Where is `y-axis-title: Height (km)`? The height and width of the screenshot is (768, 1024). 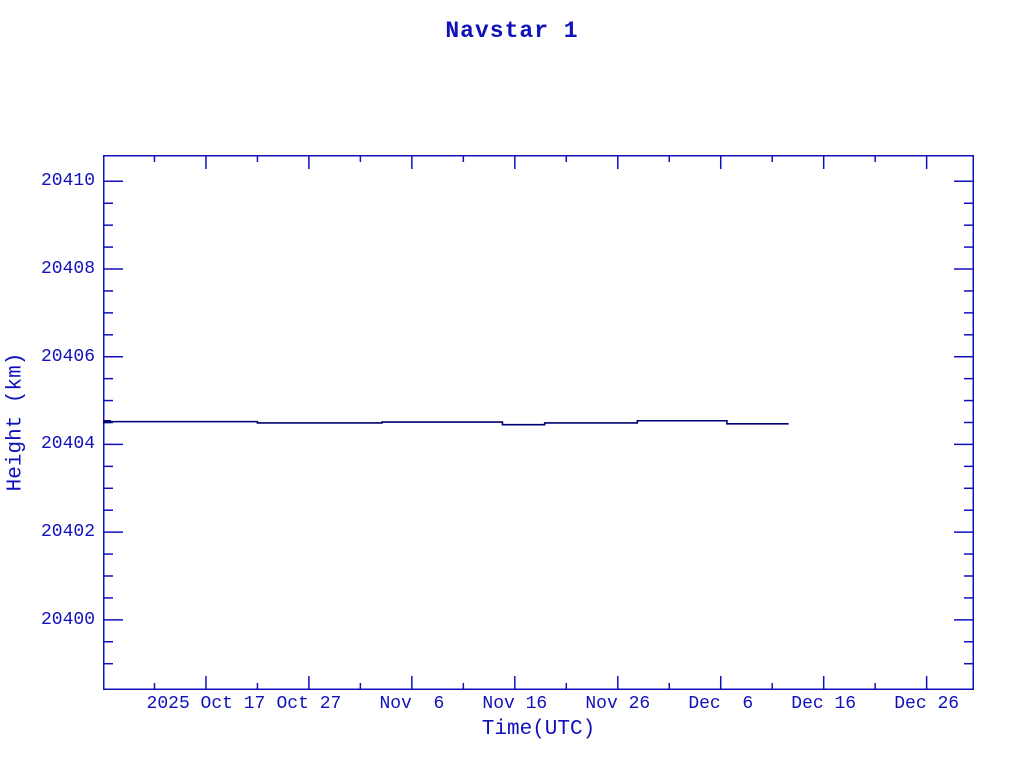 y-axis-title: Height (km) is located at coordinates (16, 422).